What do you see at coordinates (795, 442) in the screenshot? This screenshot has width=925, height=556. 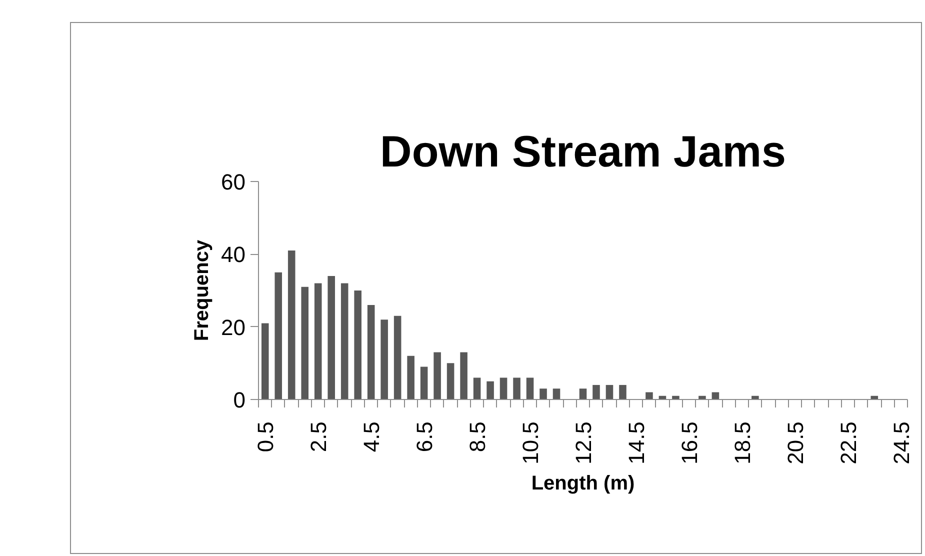 I see `x-tick-label: 20.5` at bounding box center [795, 442].